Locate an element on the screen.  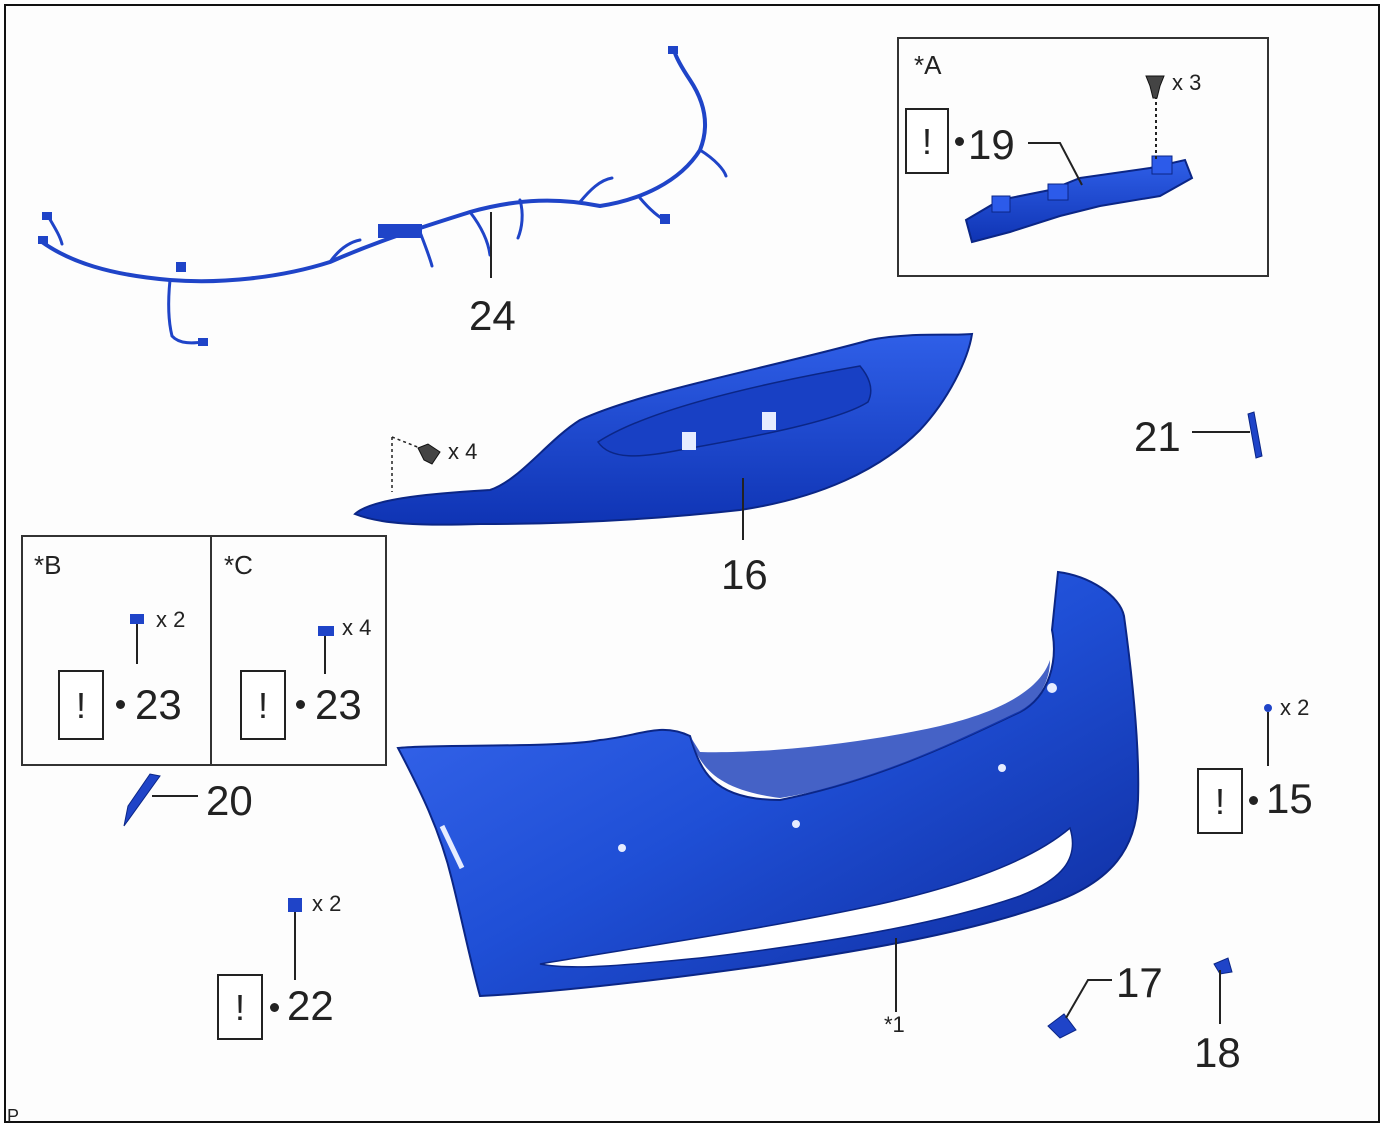
qty-16: x 4 is located at coordinates (463, 451).